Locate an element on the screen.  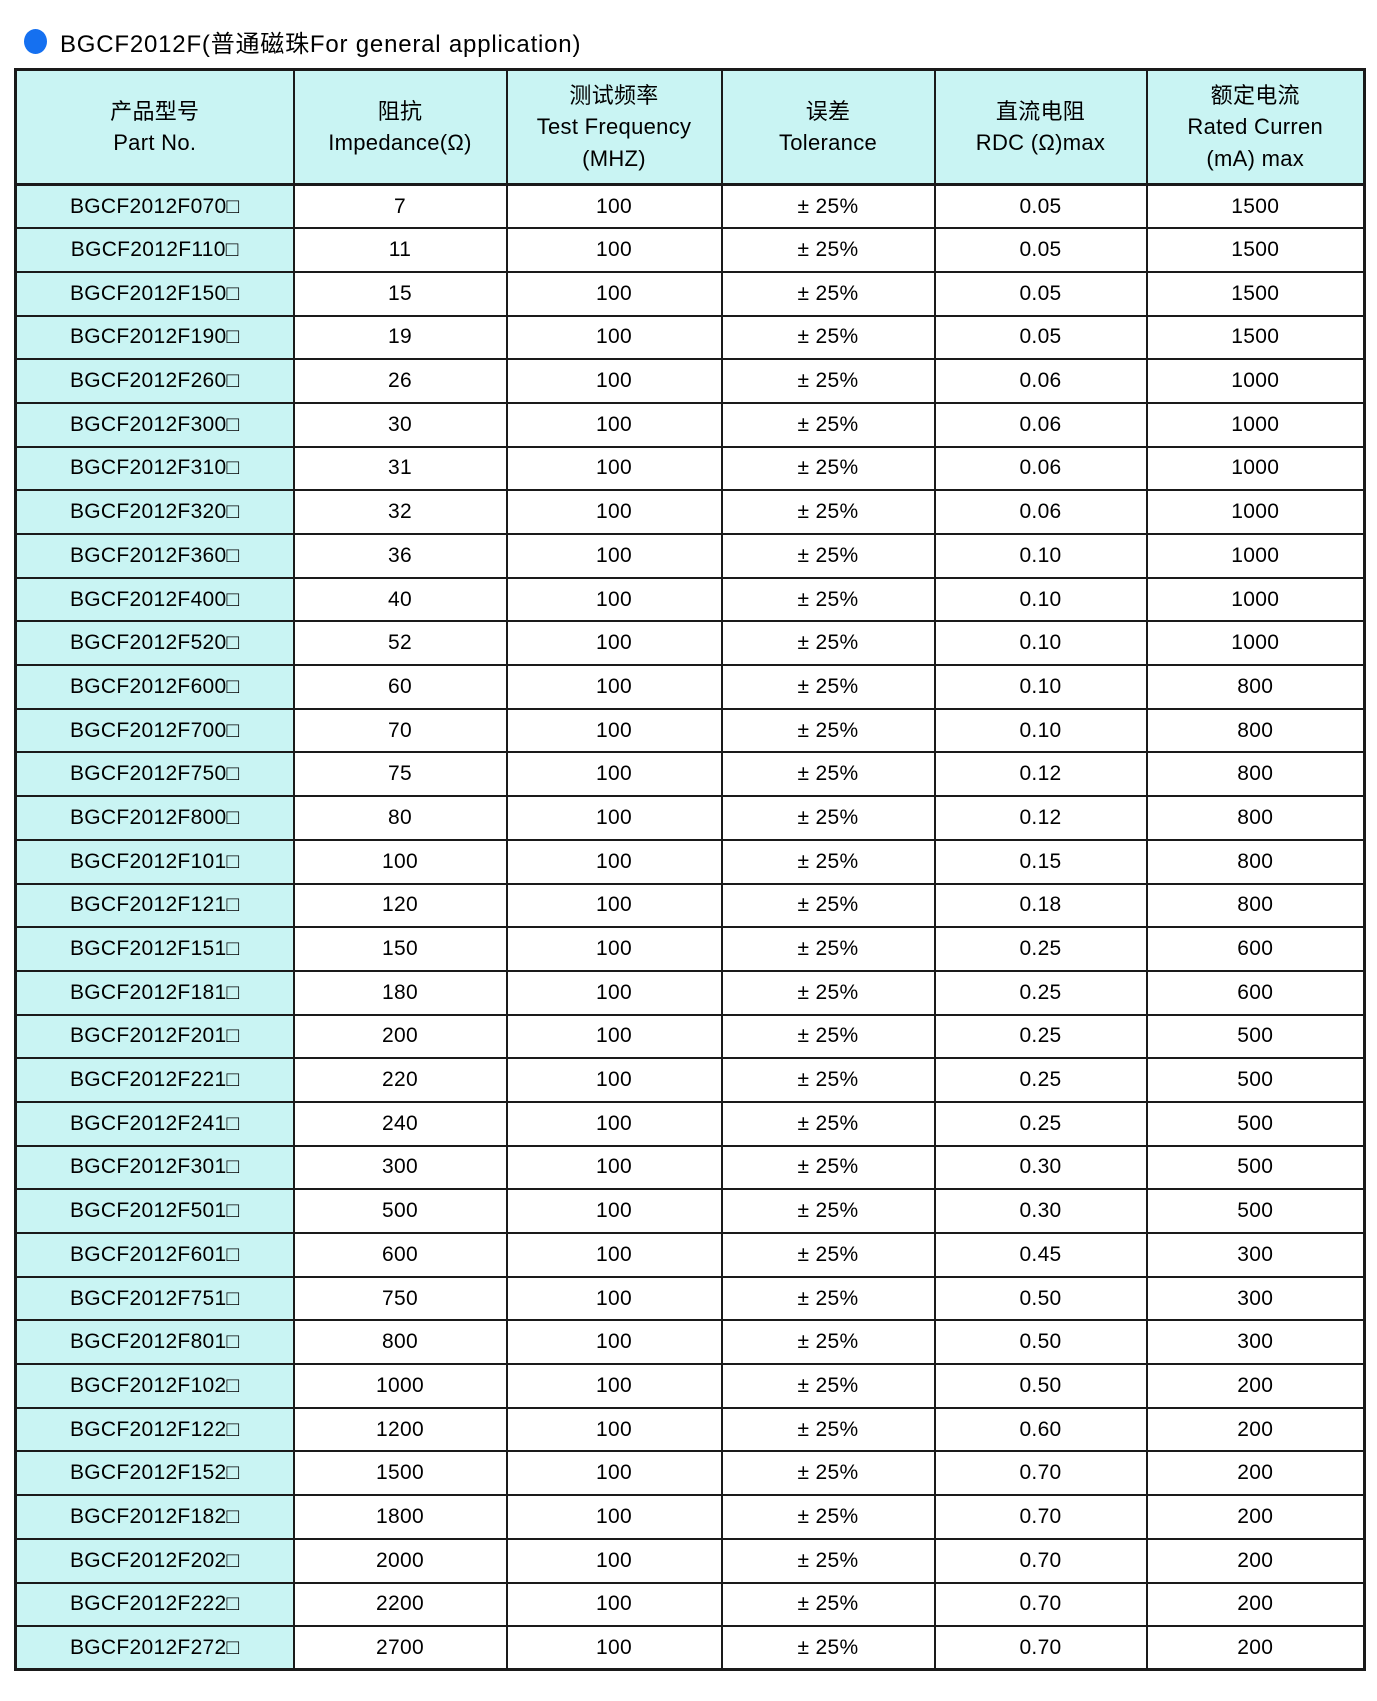
table-row: BGCF2012F360□ 36 100 ± 25% 0.10 1000 is located at coordinates (690, 556).